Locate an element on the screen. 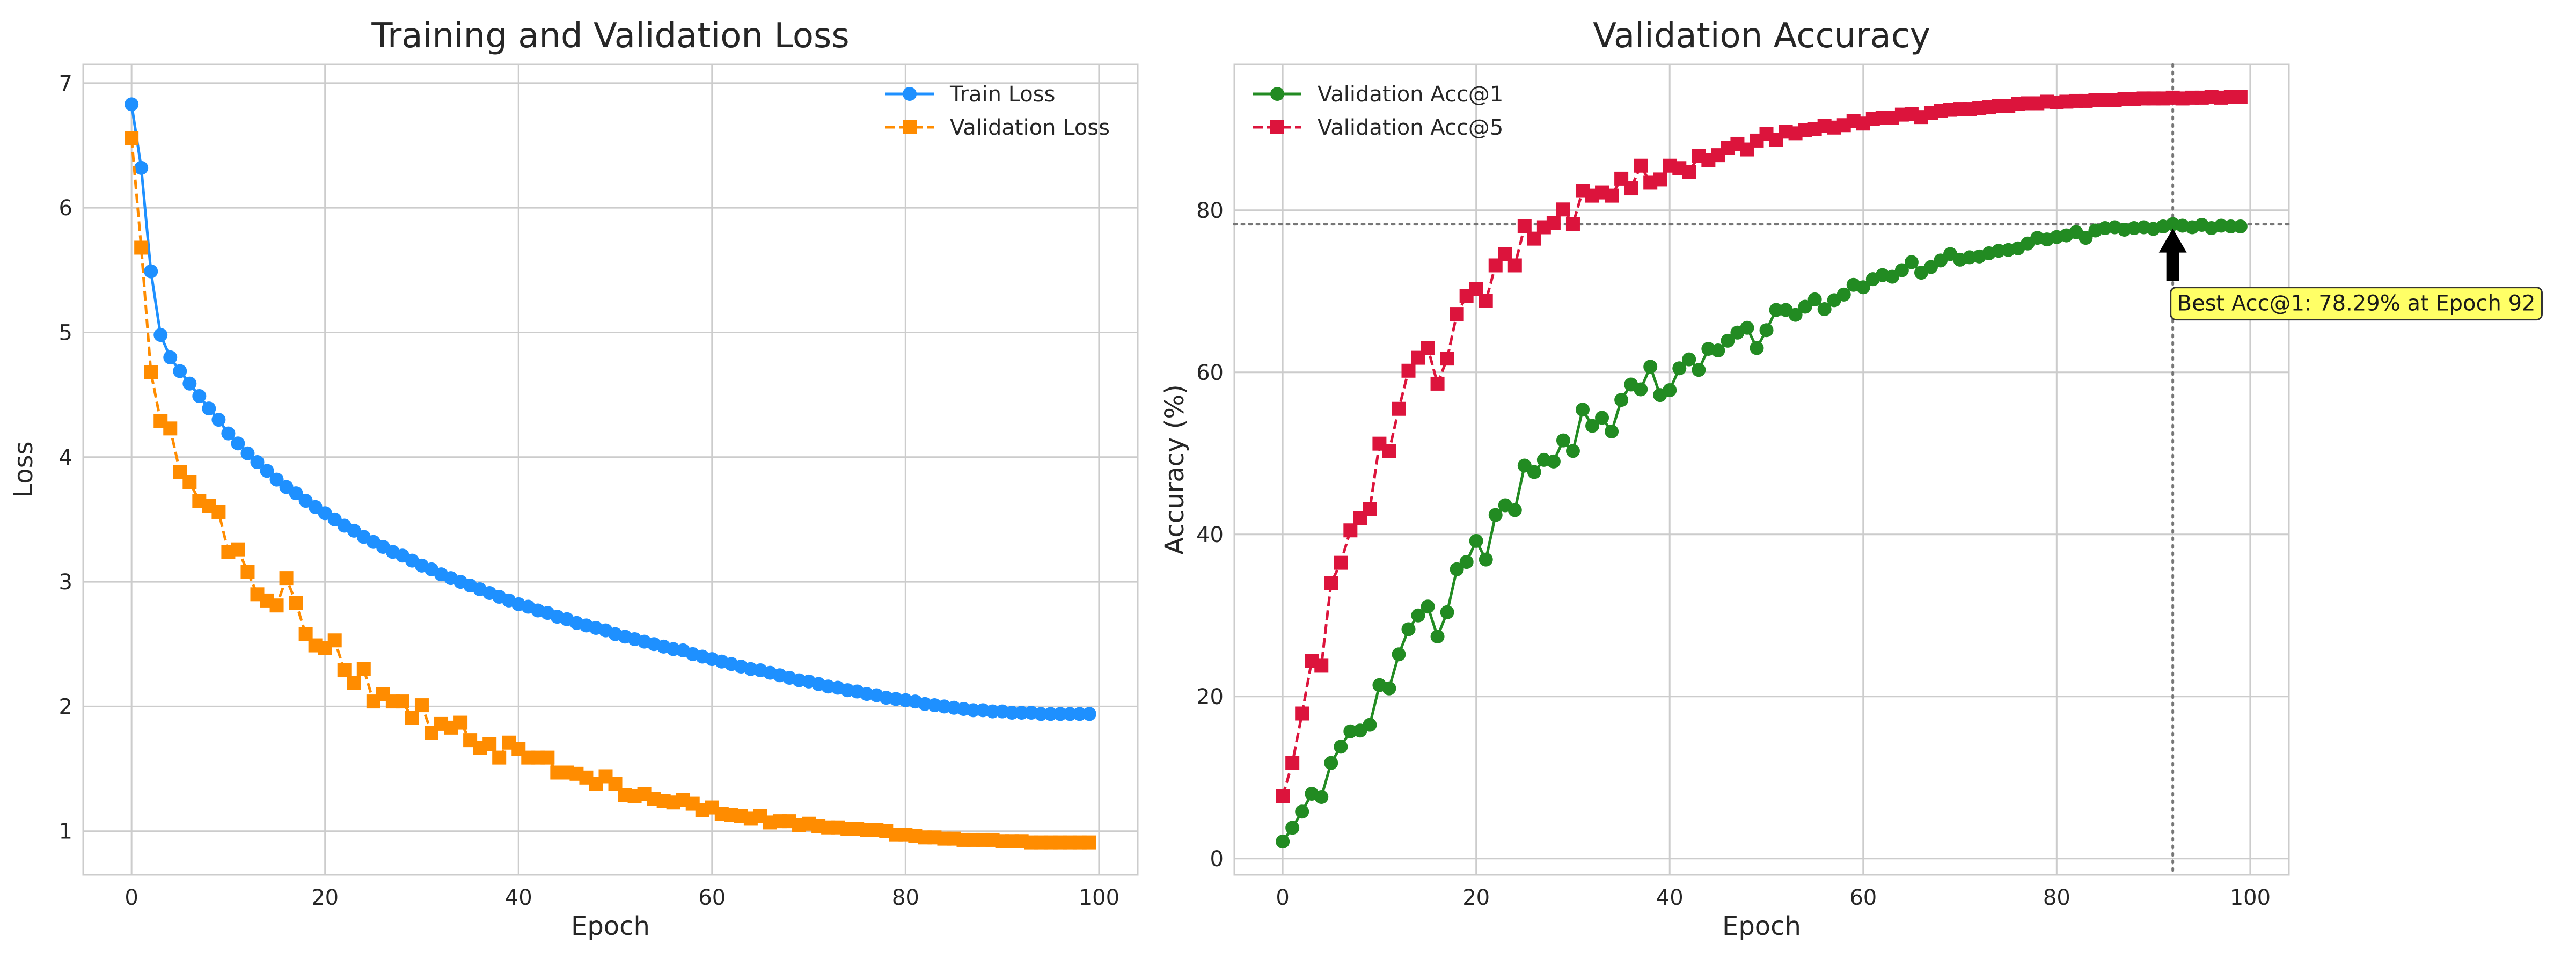 Image resolution: width=2576 pixels, height=966 pixels. y-tick-label: 20 is located at coordinates (1210, 697).